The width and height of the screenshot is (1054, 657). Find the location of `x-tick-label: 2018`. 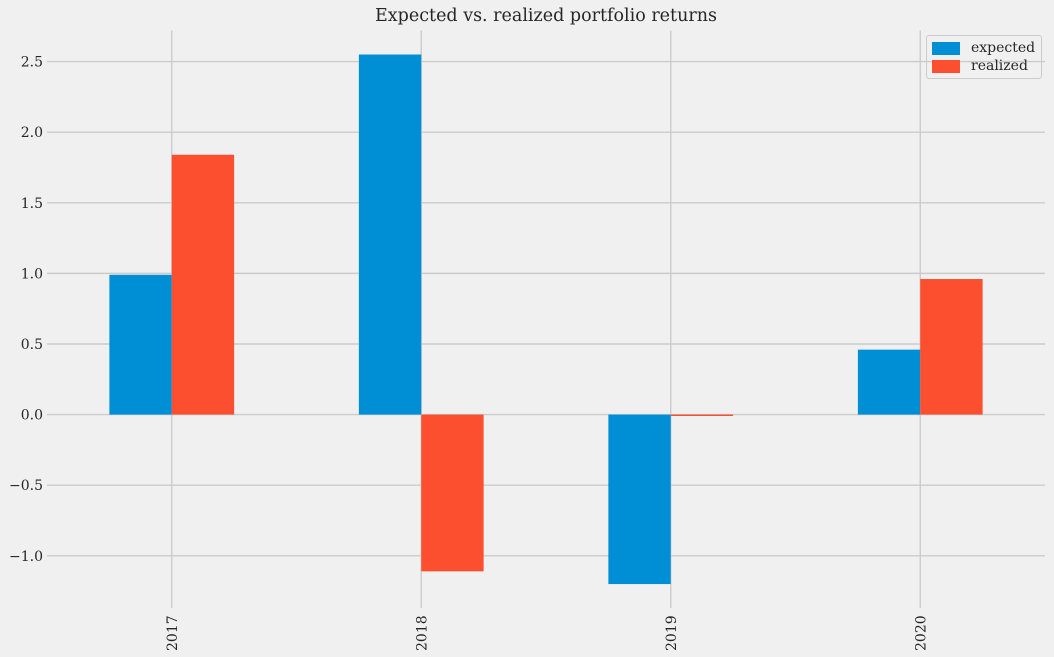

x-tick-label: 2018 is located at coordinates (422, 633).